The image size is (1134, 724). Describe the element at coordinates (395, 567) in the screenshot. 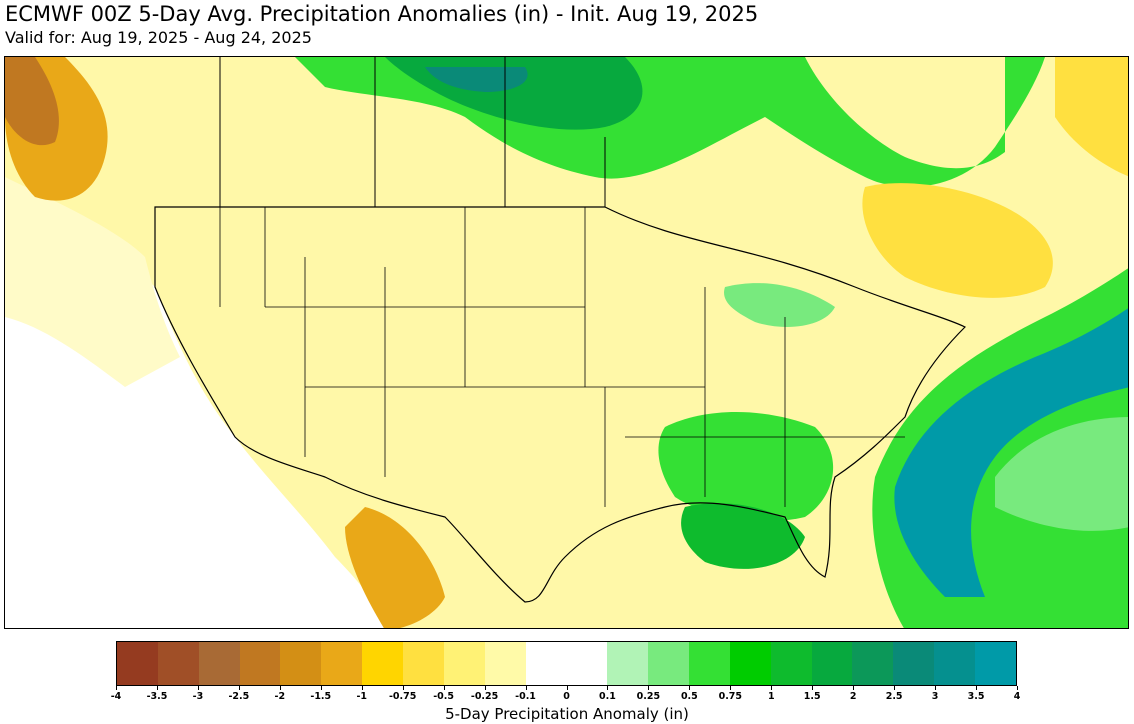

I see `mexico-dry-anomaly` at that location.